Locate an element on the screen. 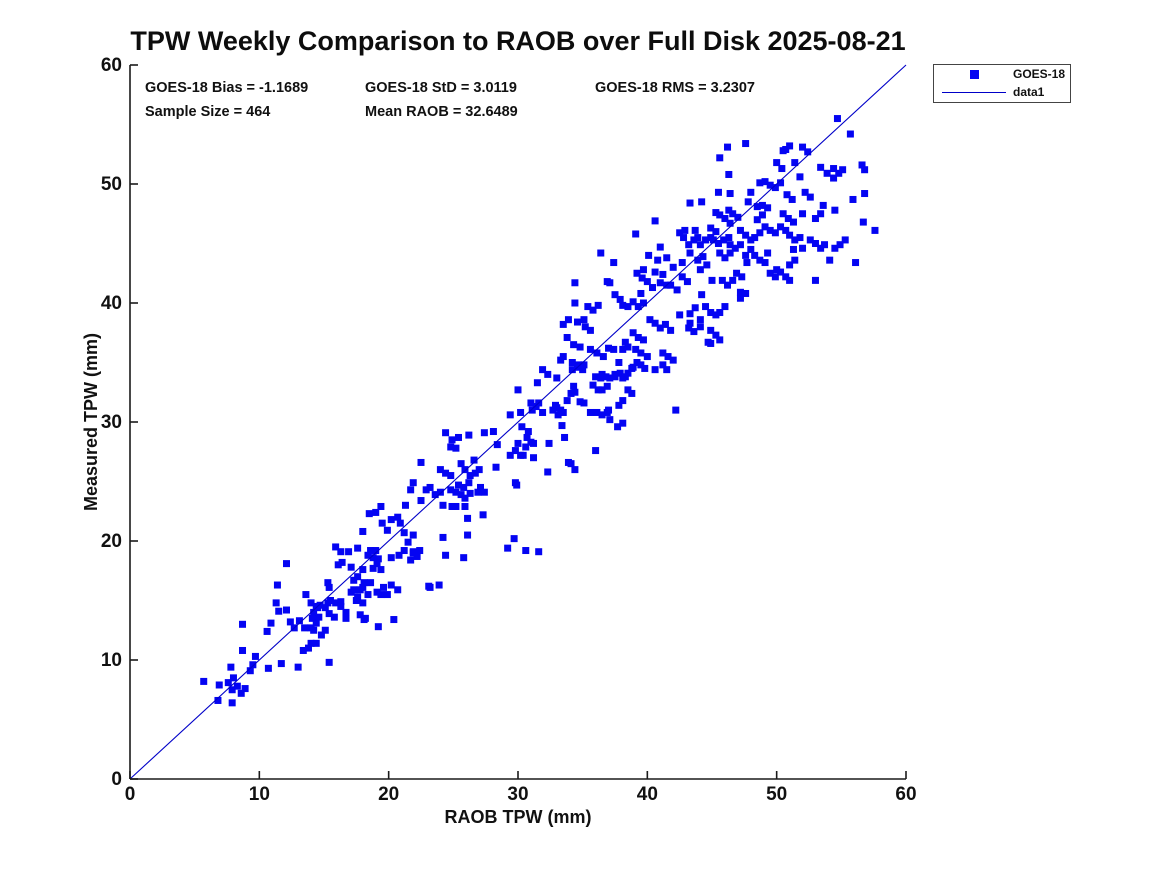 The height and width of the screenshot is (875, 1167). y-tick-label: 50 is located at coordinates (111, 184).